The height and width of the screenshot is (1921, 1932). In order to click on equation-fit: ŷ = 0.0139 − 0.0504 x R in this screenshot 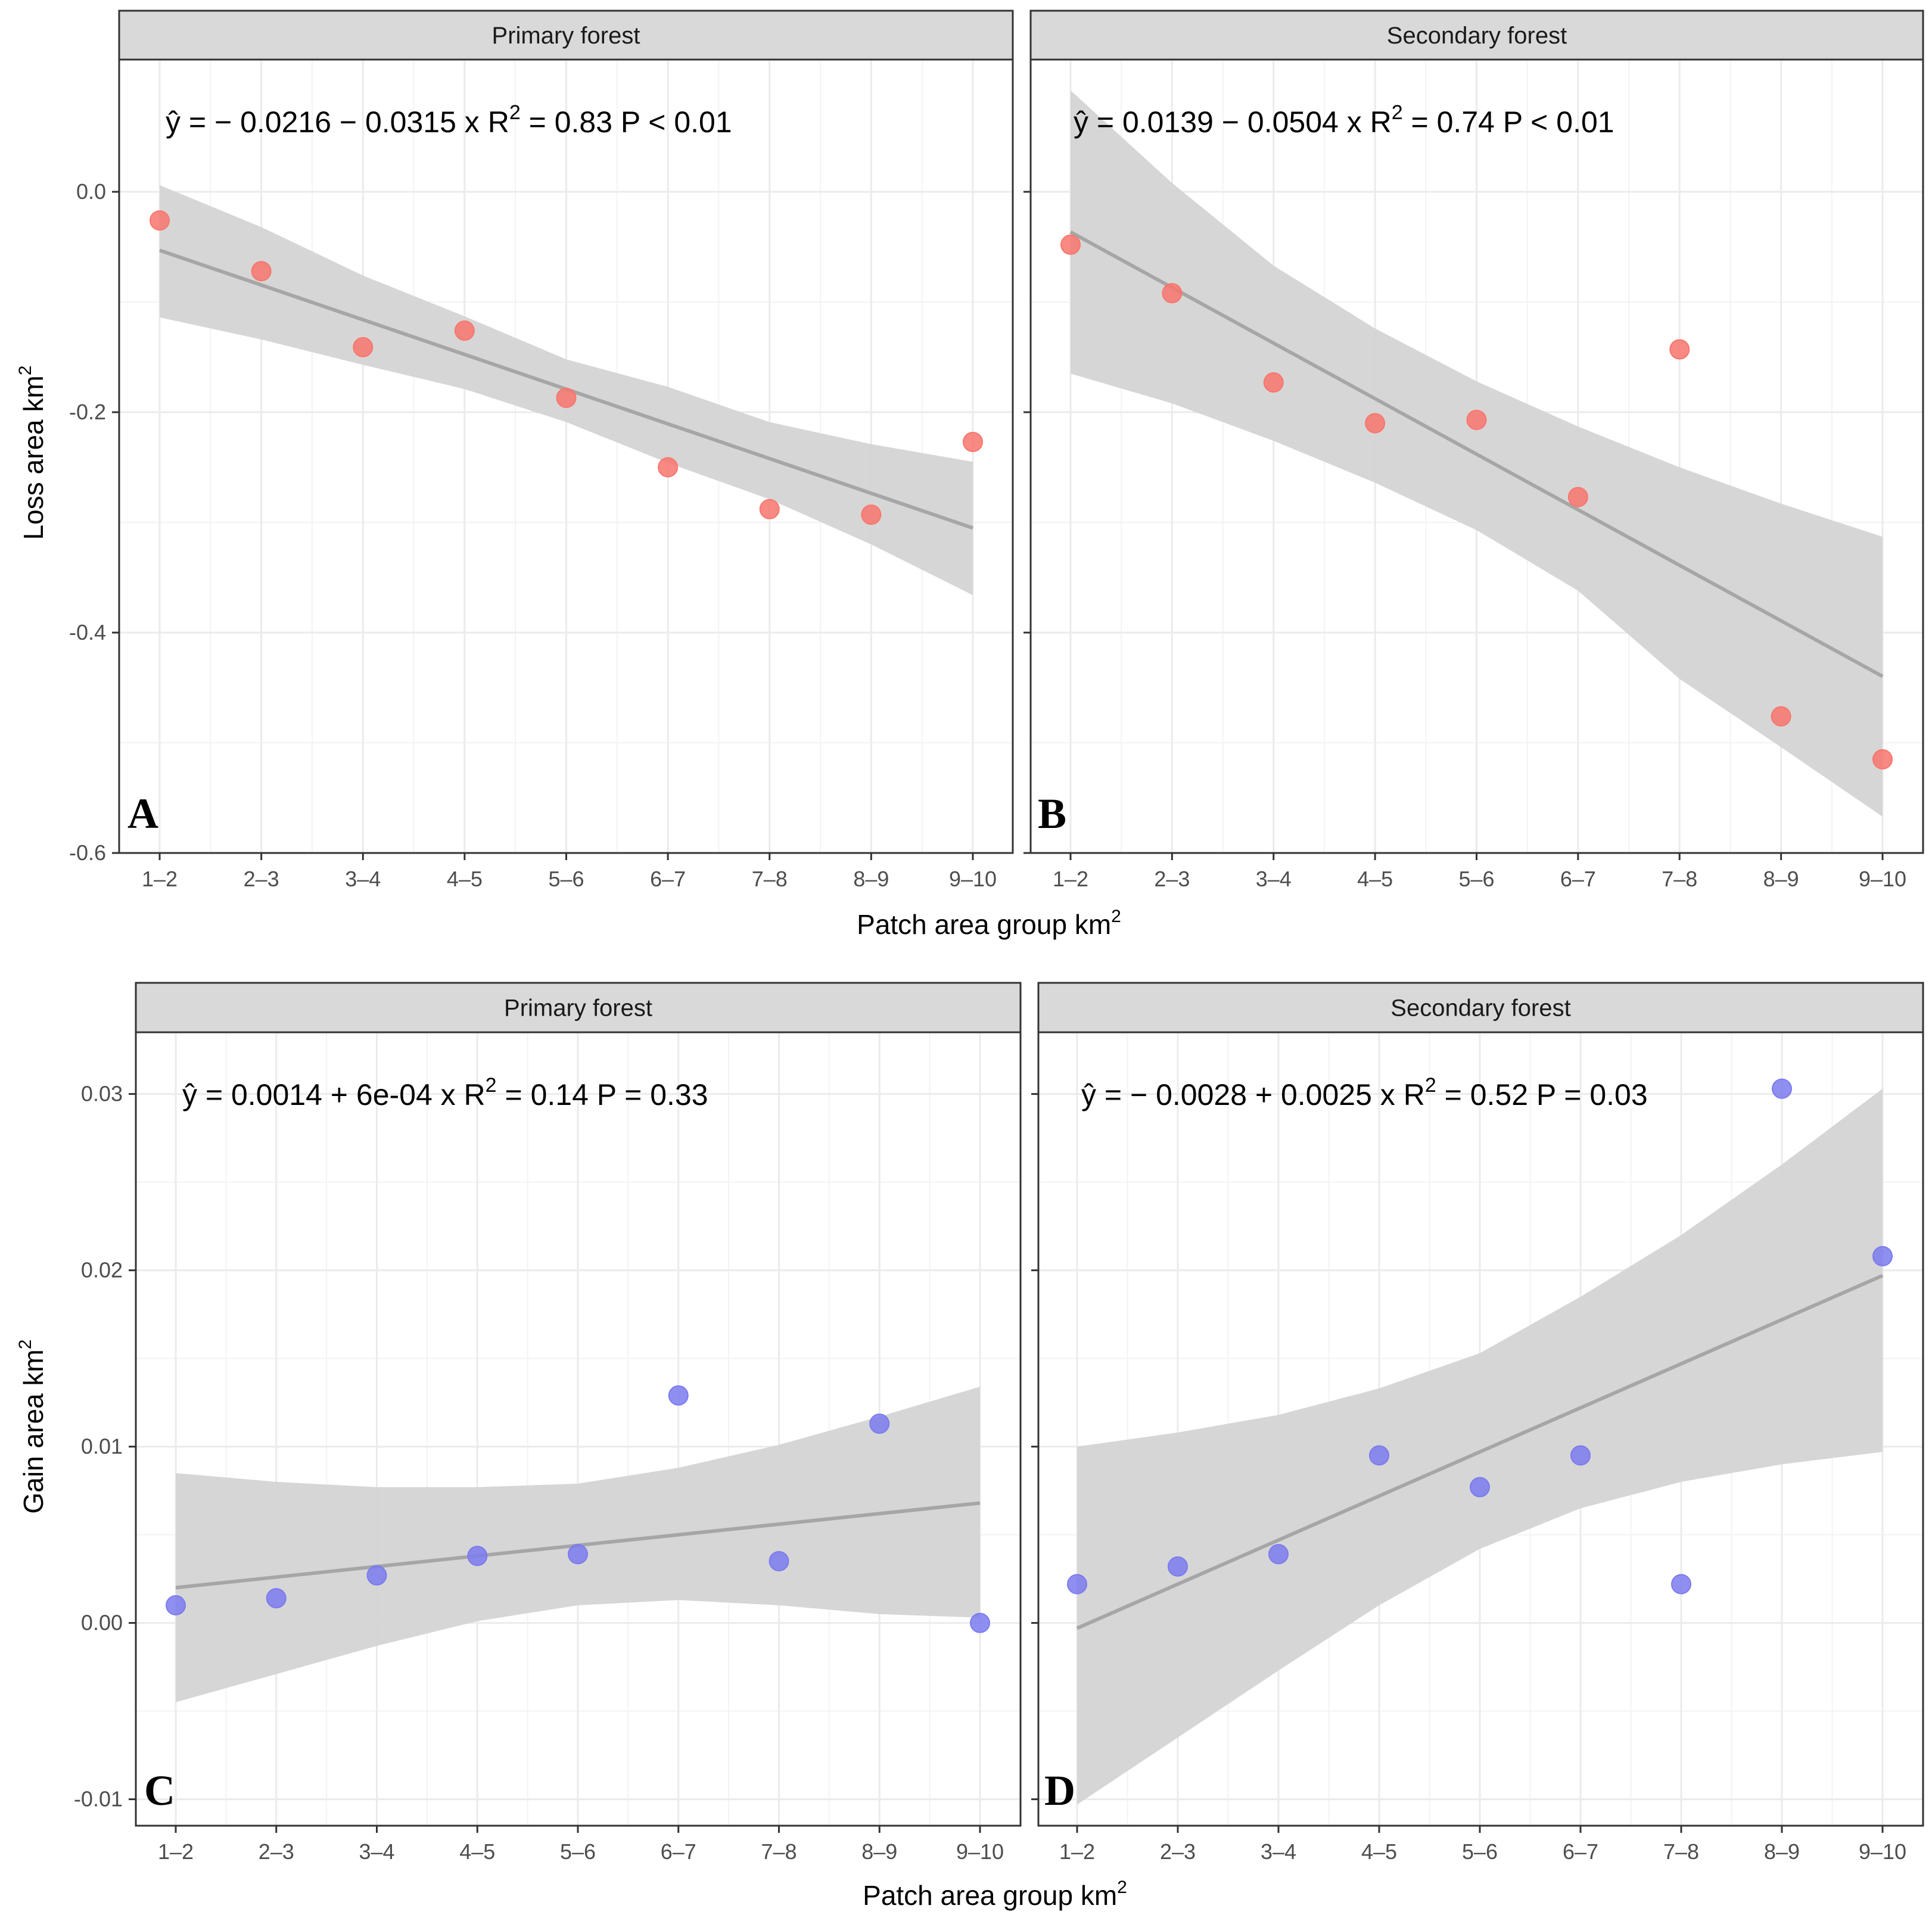, I will do `click(1233, 122)`.